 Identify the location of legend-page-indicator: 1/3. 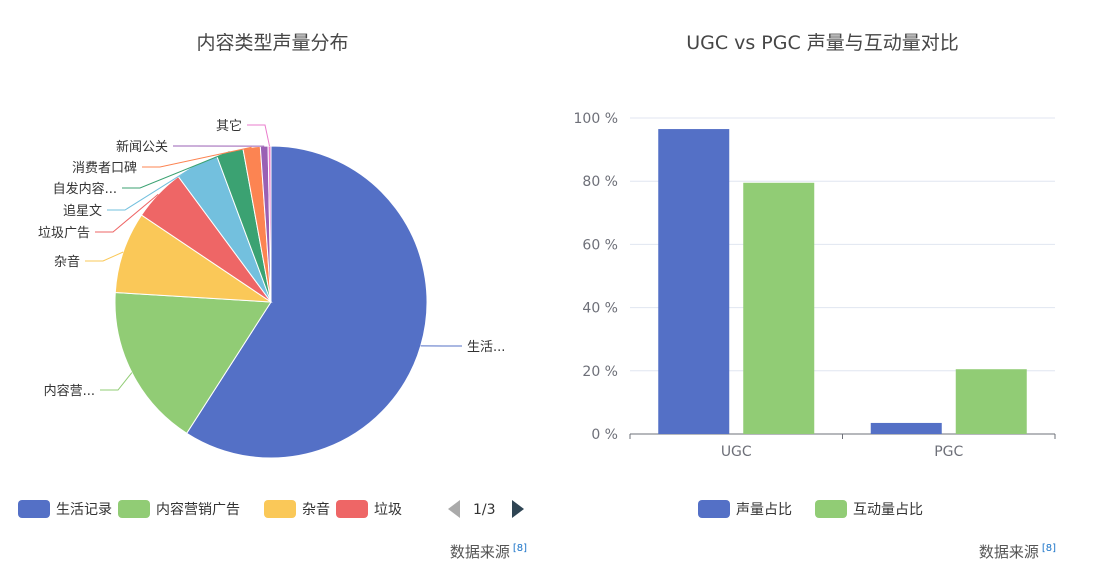
(484, 510).